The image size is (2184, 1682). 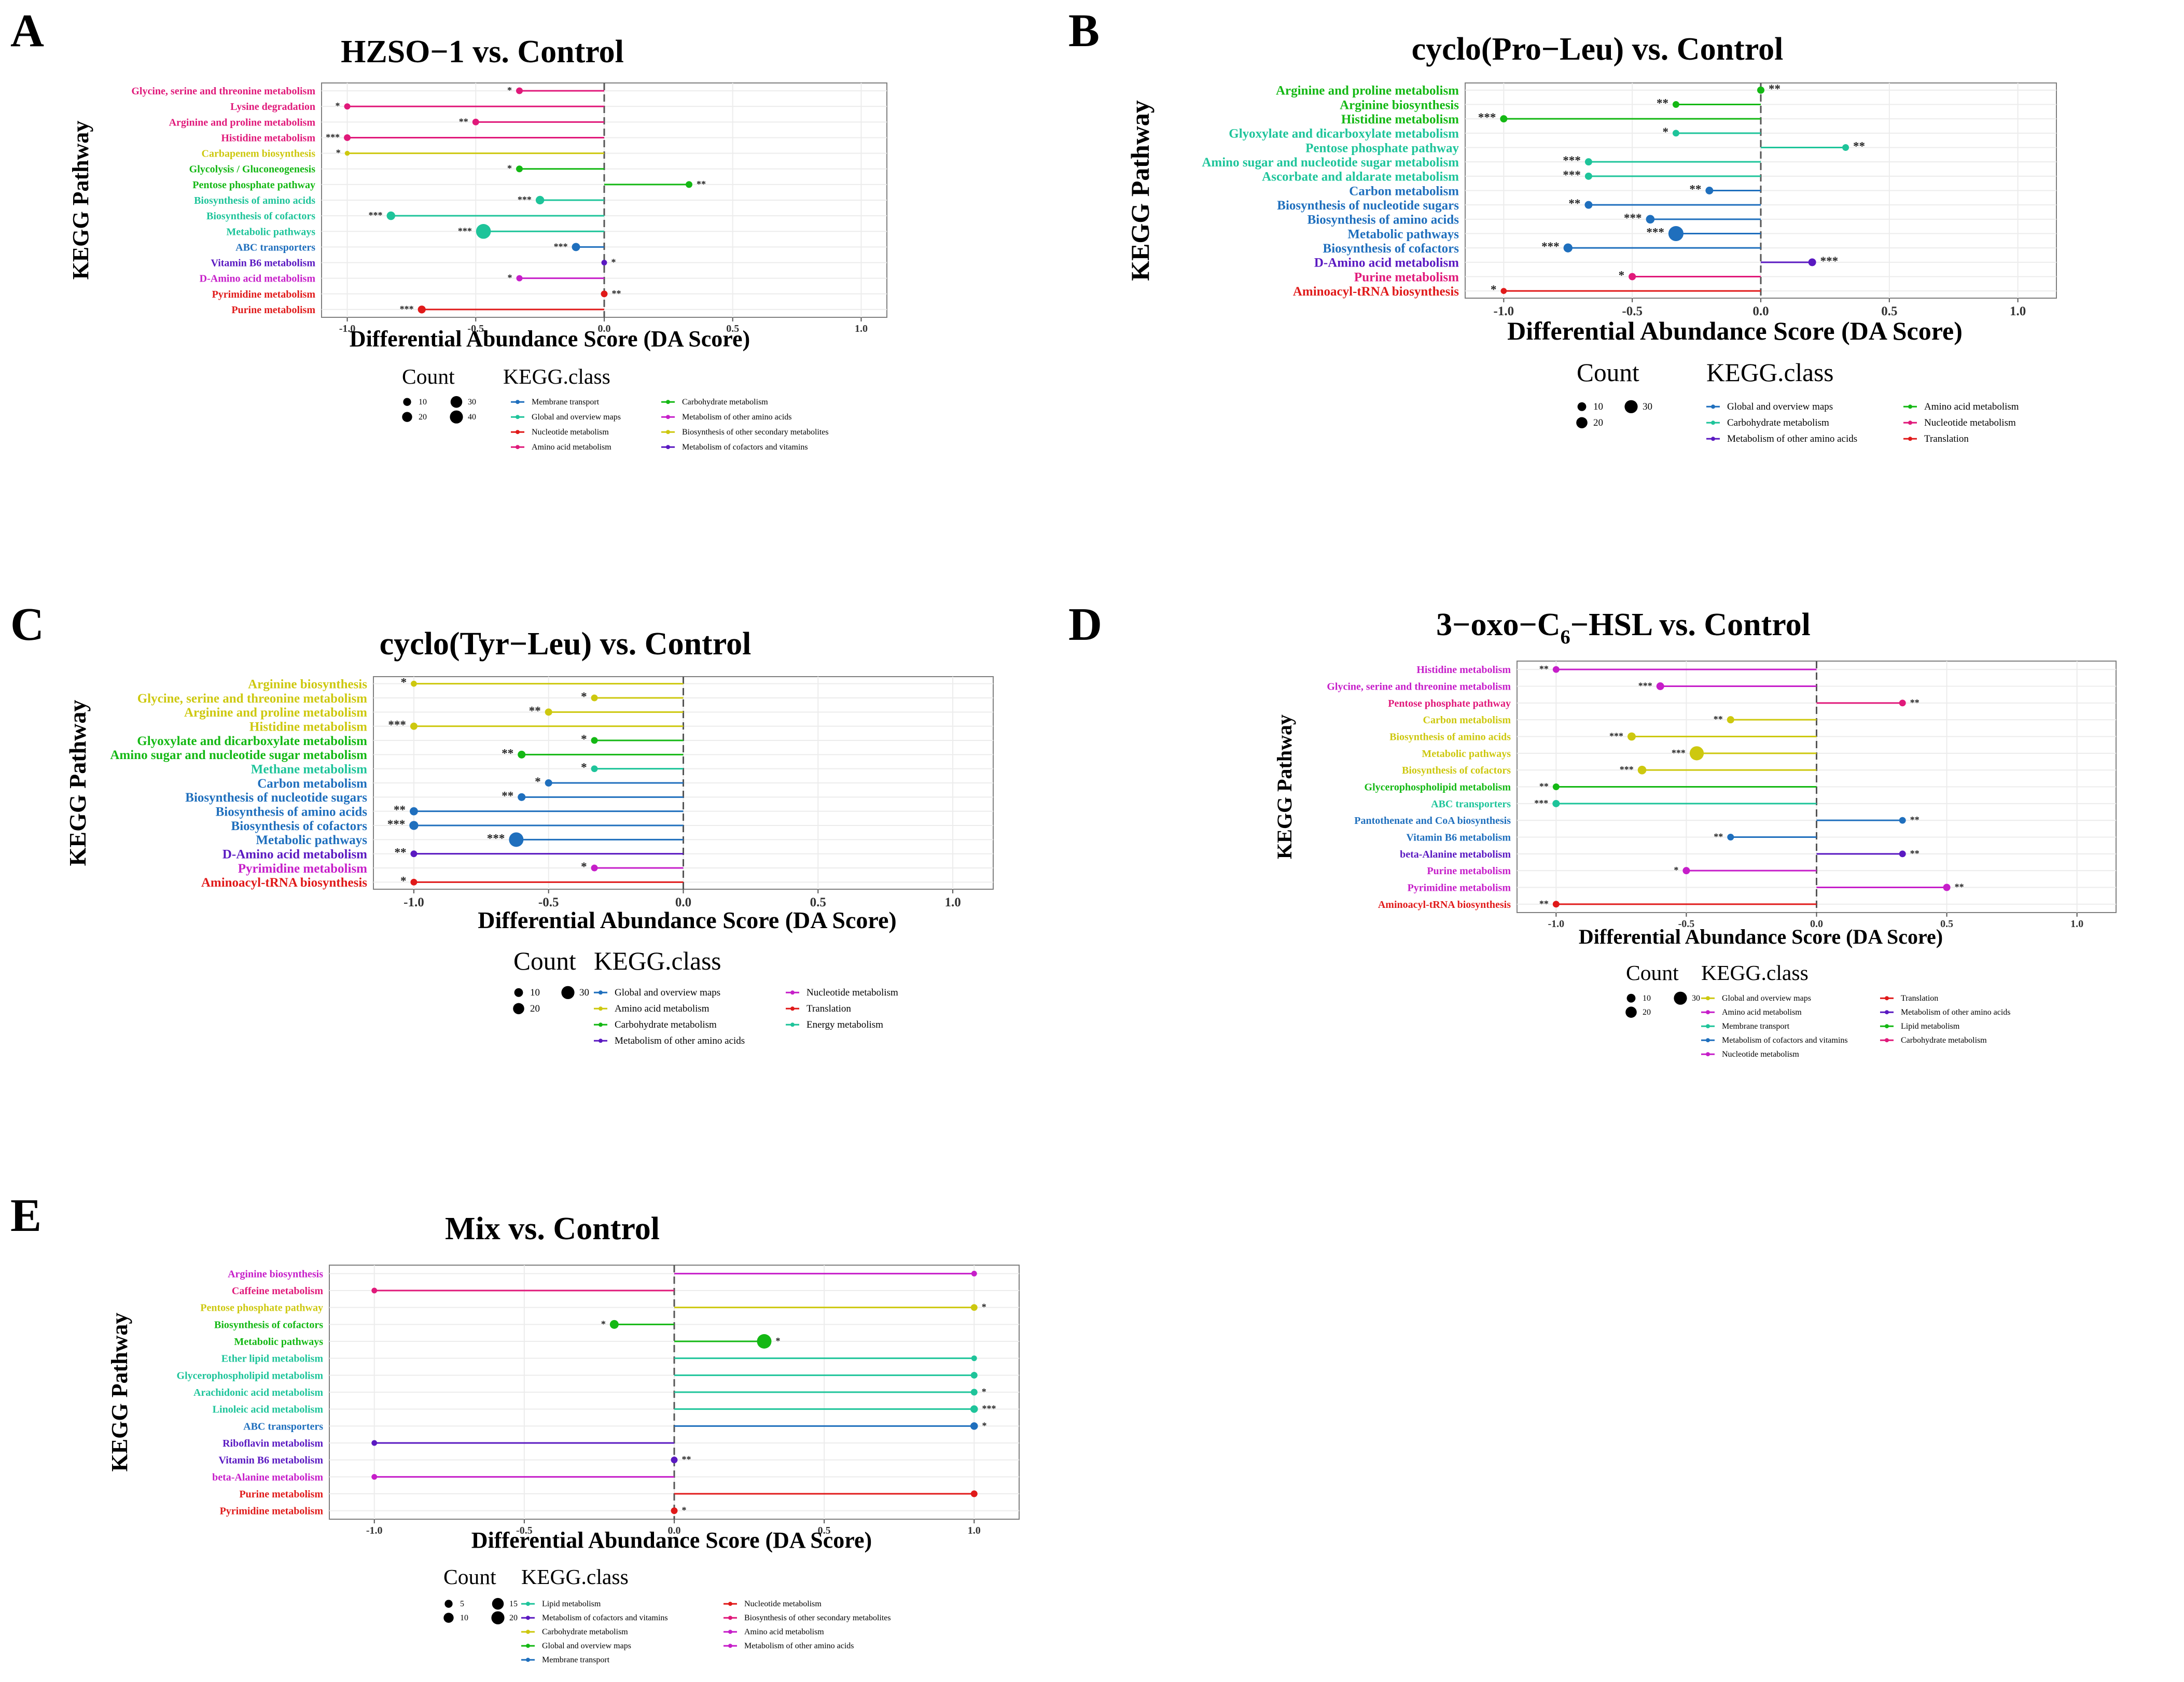 What do you see at coordinates (277, 1291) in the screenshot?
I see `pathway-label: Caffeine metabolism` at bounding box center [277, 1291].